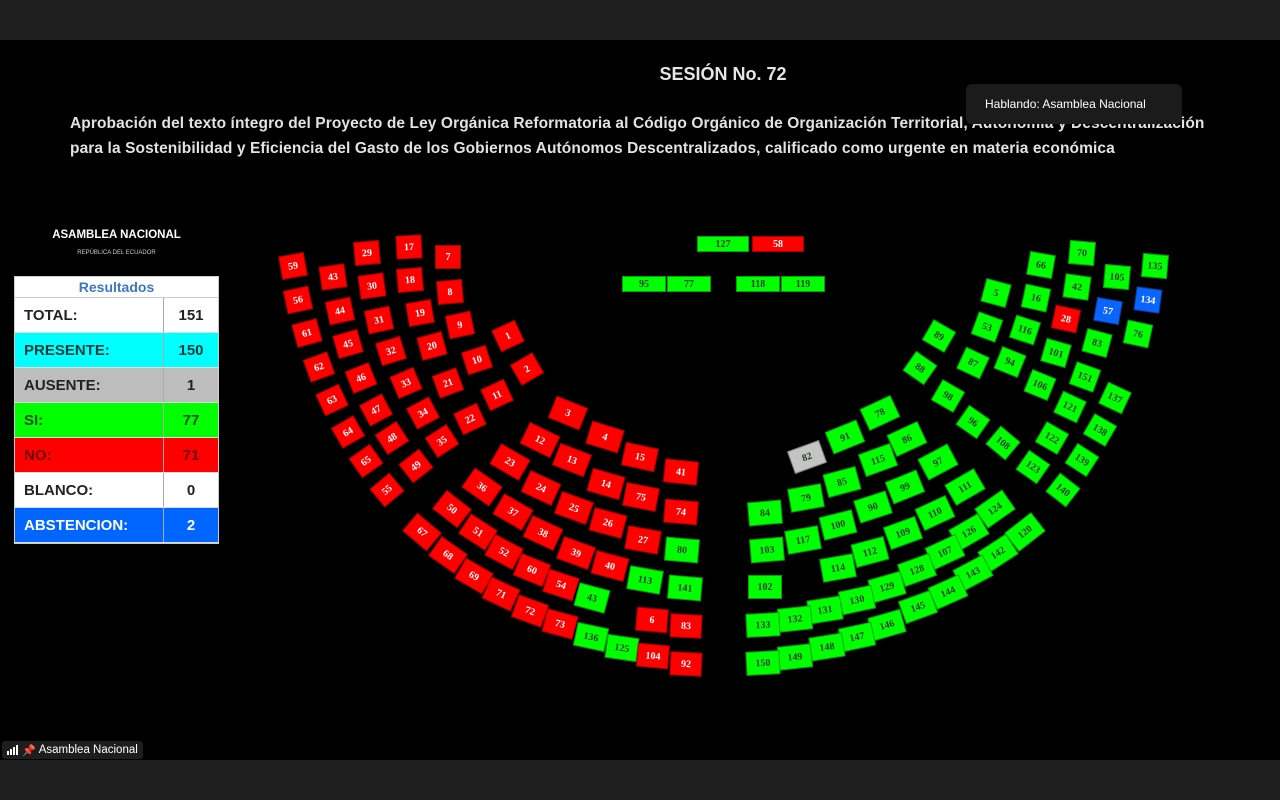 Image resolution: width=1280 pixels, height=800 pixels. What do you see at coordinates (1155, 266) in the screenshot?
I see `seat-si: 135` at bounding box center [1155, 266].